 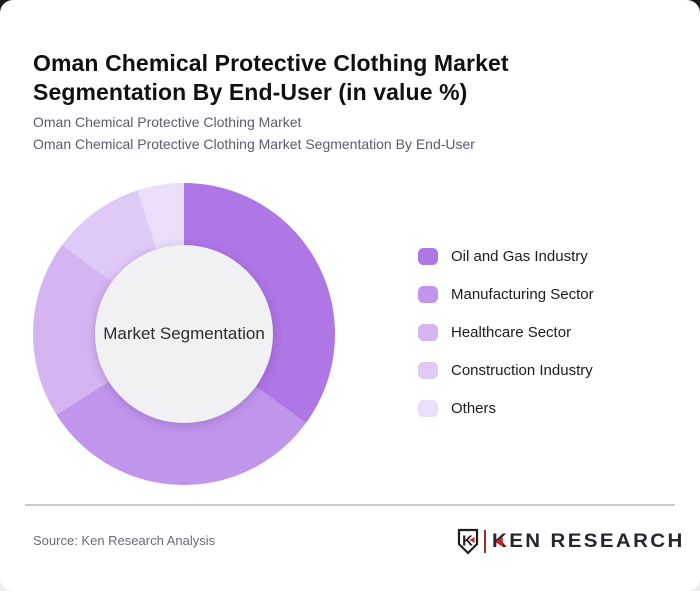 What do you see at coordinates (271, 63) in the screenshot?
I see `page-title-line-1: Oman Chemical Protective Clothing Market` at bounding box center [271, 63].